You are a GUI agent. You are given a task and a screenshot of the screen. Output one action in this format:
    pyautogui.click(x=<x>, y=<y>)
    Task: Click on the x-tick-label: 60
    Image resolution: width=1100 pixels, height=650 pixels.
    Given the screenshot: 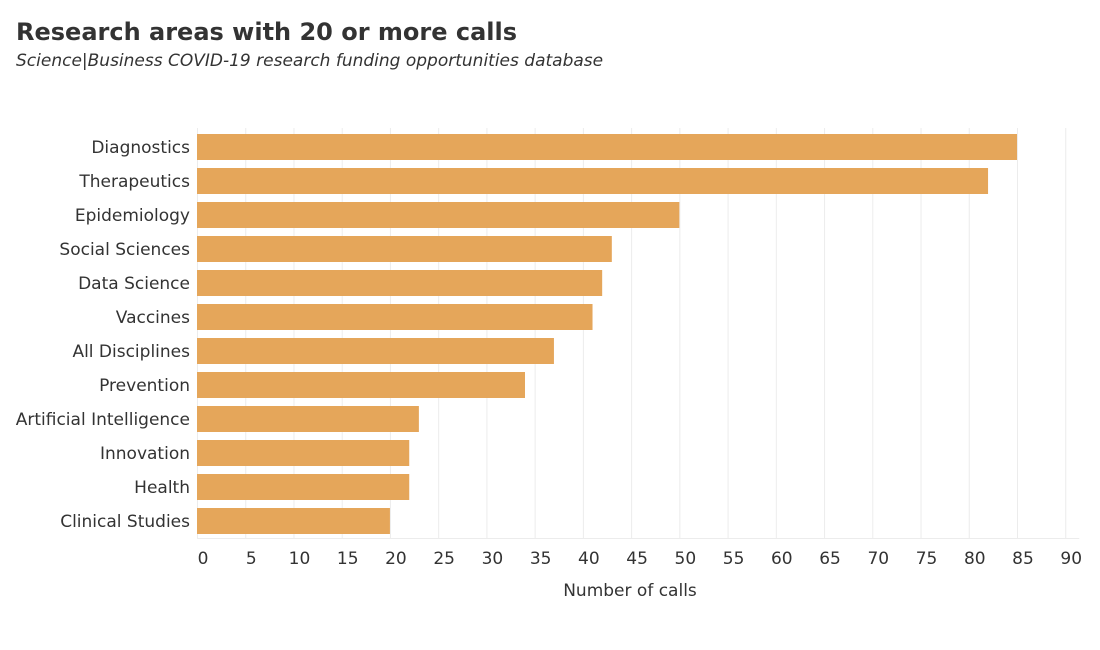 What is the action you would take?
    pyautogui.click(x=782, y=559)
    